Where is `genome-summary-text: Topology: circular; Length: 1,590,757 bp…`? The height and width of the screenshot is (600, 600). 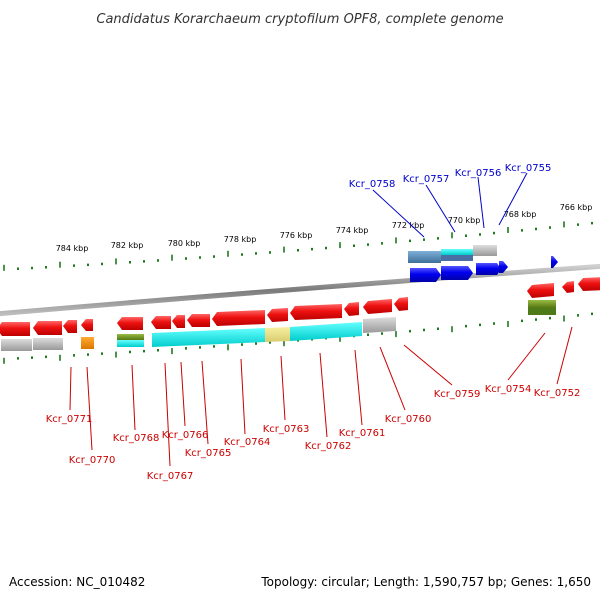
genome-summary-text: Topology: circular; Length: 1,590,757 bp… is located at coordinates (425, 582).